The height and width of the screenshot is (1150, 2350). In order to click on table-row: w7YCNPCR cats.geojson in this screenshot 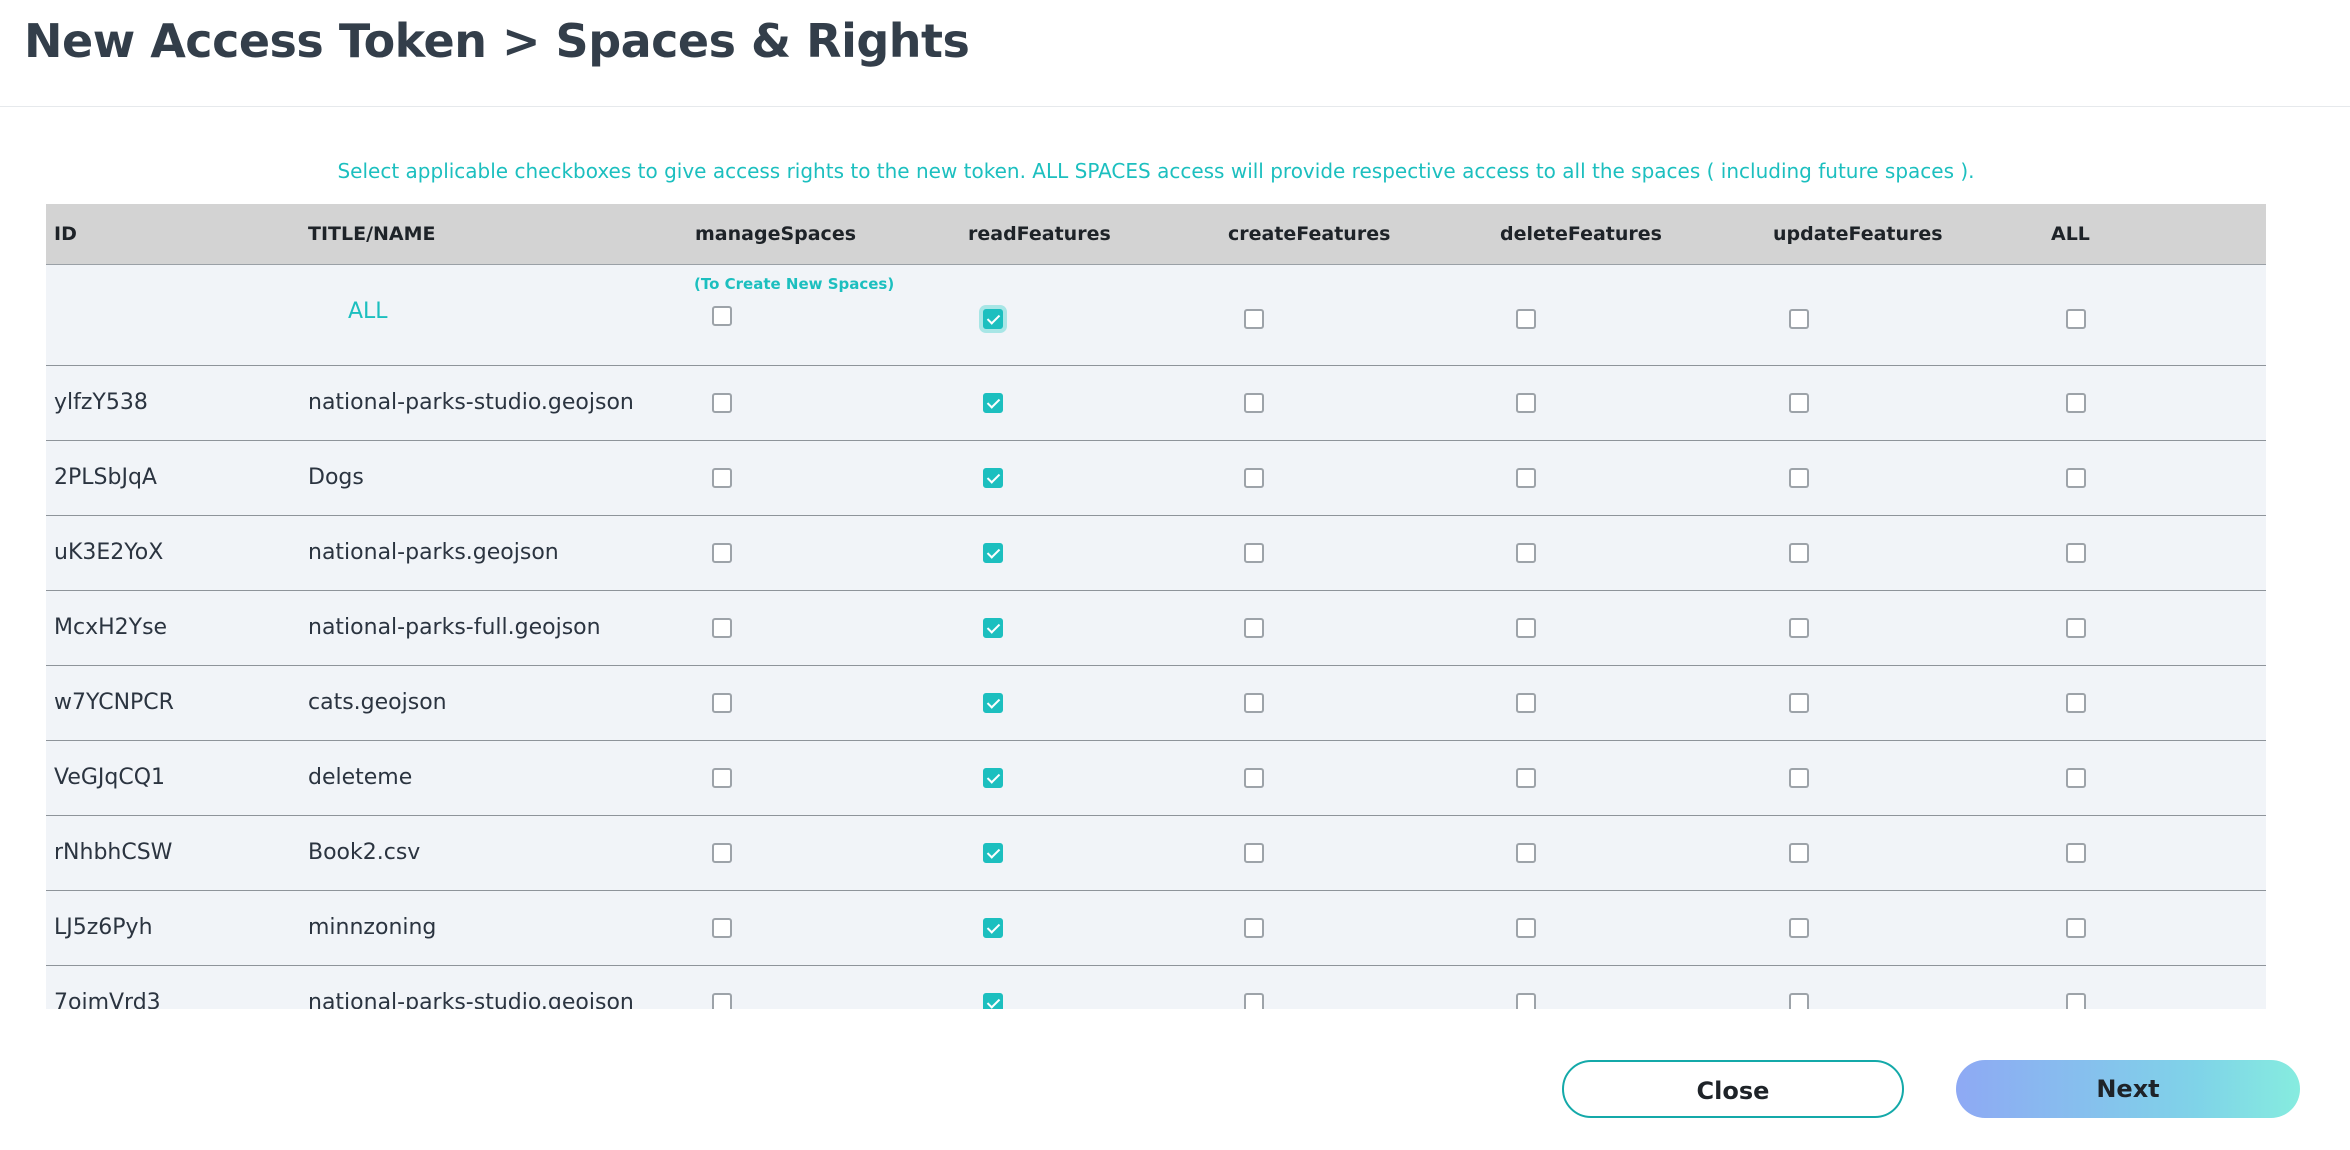, I will do `click(1156, 703)`.